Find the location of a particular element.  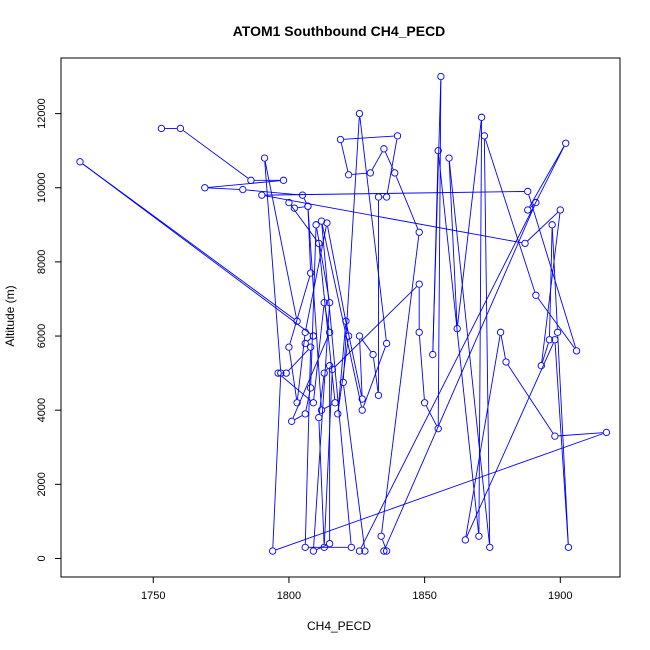

y-tick-label: 2000 is located at coordinates (42, 484).